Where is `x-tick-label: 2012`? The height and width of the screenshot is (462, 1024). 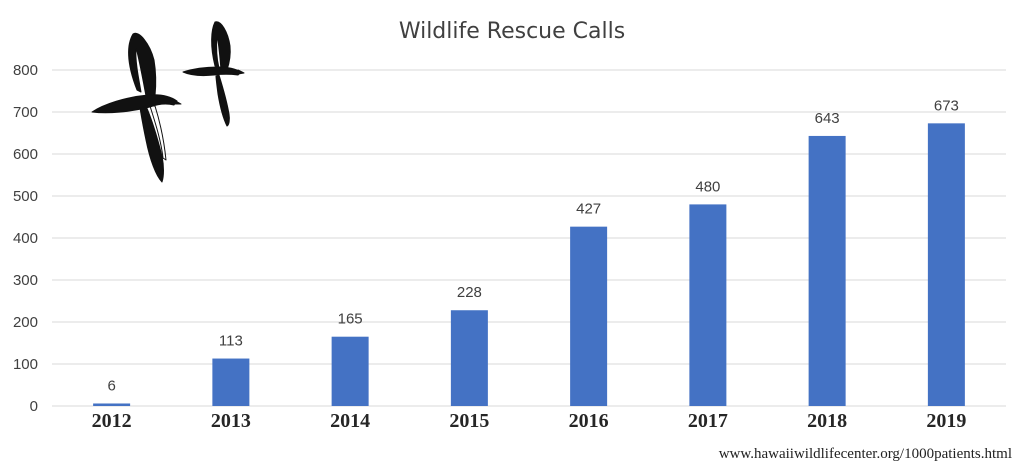 x-tick-label: 2012 is located at coordinates (112, 421).